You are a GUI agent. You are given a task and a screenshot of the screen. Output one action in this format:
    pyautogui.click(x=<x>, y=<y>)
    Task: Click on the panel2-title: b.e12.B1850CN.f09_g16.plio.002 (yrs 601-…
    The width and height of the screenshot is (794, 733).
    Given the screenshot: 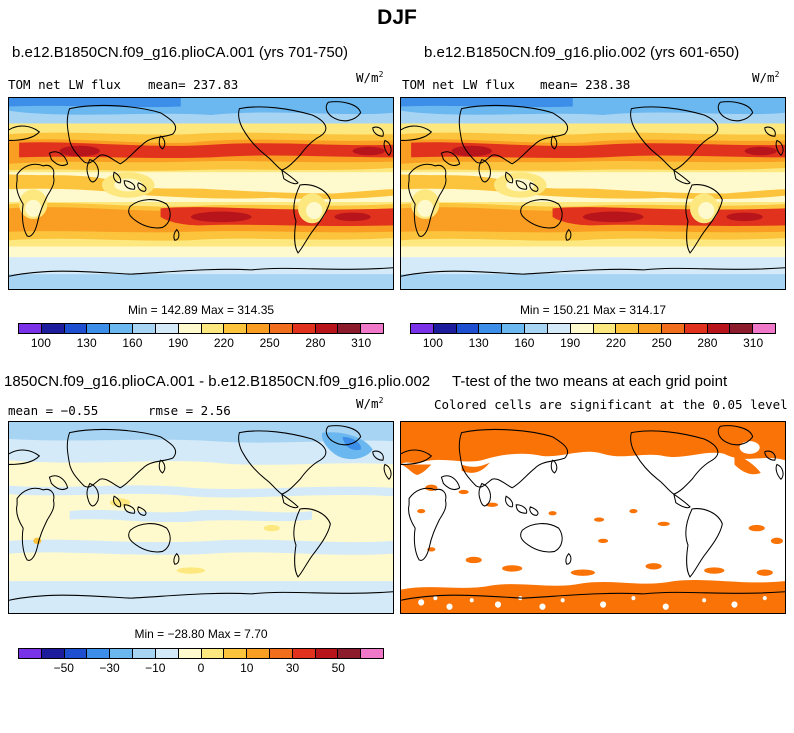 What is the action you would take?
    pyautogui.click(x=582, y=52)
    